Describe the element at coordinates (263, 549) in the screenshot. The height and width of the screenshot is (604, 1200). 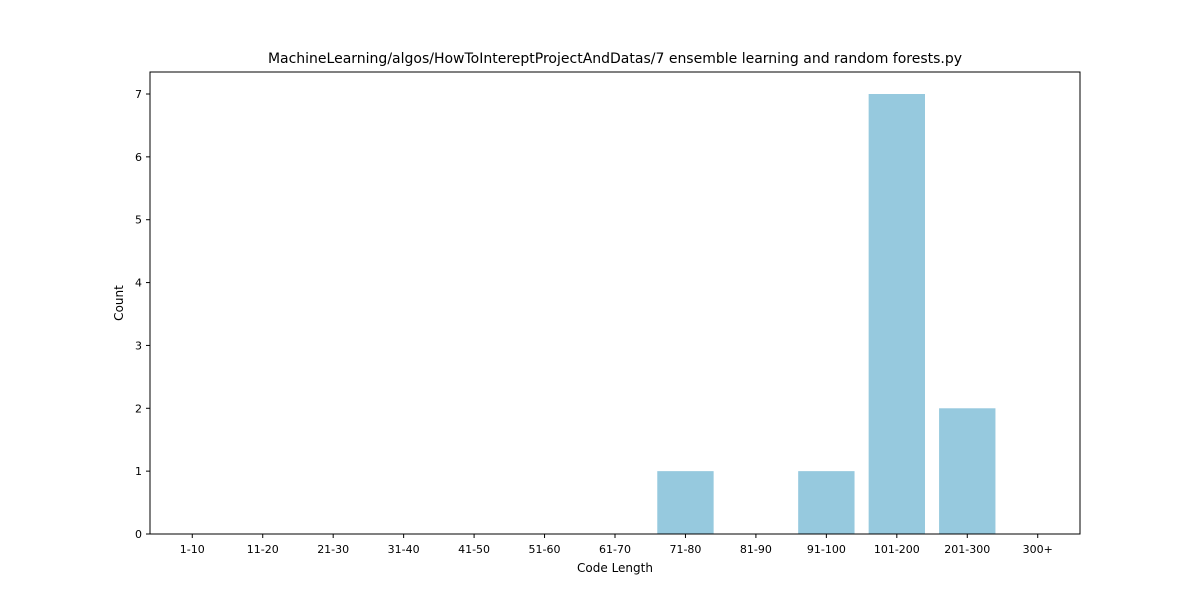
I see `x-tick-label: 11-20` at that location.